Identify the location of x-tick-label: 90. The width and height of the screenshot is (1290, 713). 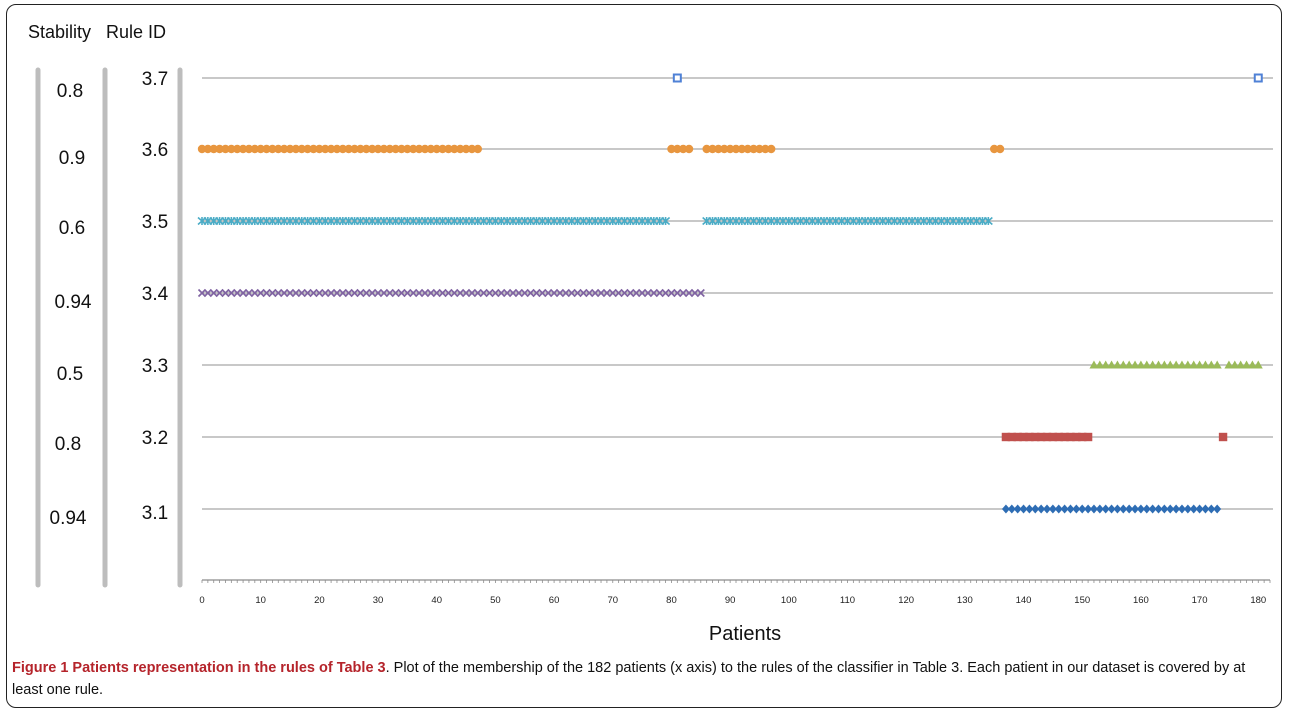
(730, 600).